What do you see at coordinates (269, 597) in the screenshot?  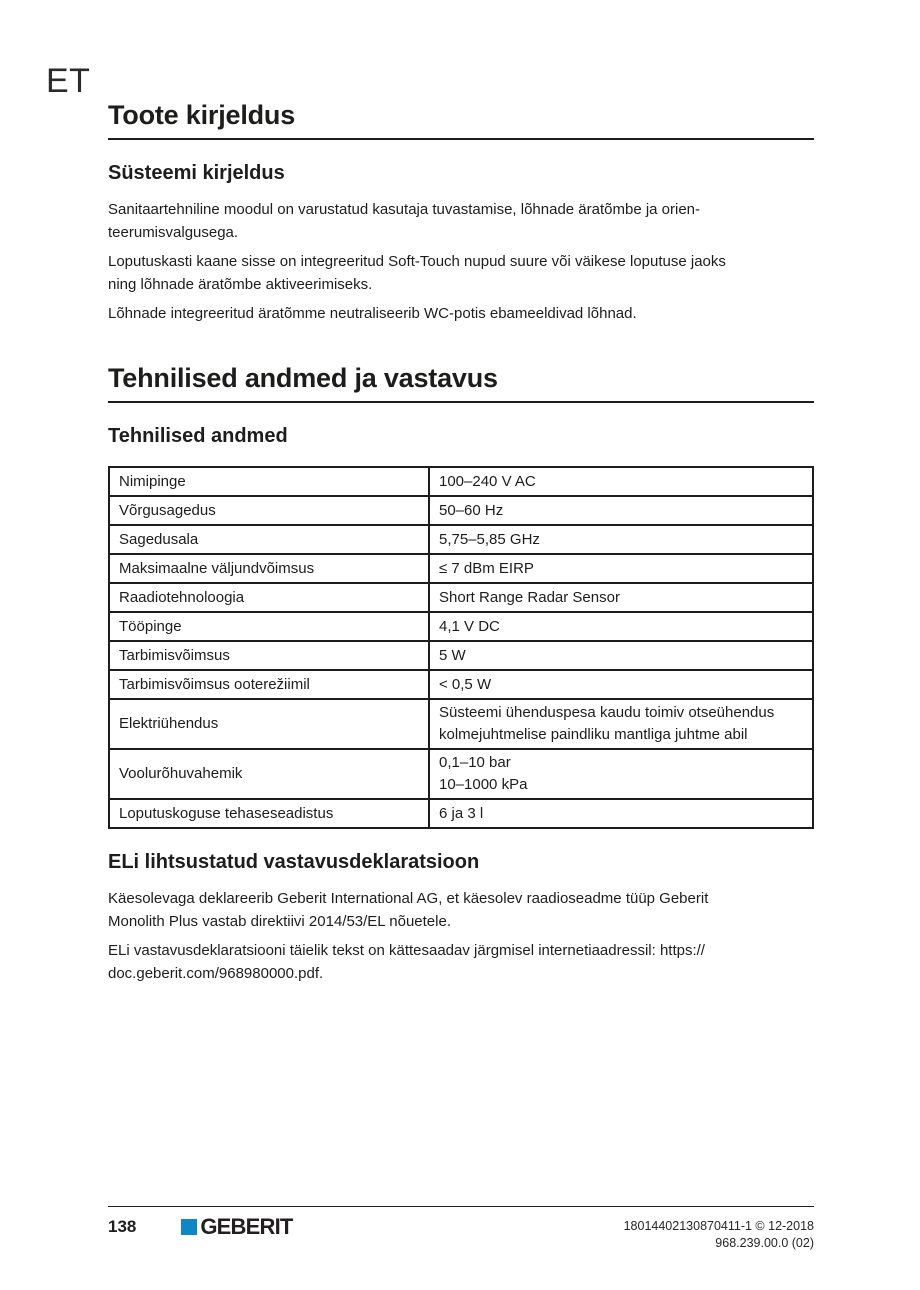 I see `spec-label-cell: Raadiotehnoloogia` at bounding box center [269, 597].